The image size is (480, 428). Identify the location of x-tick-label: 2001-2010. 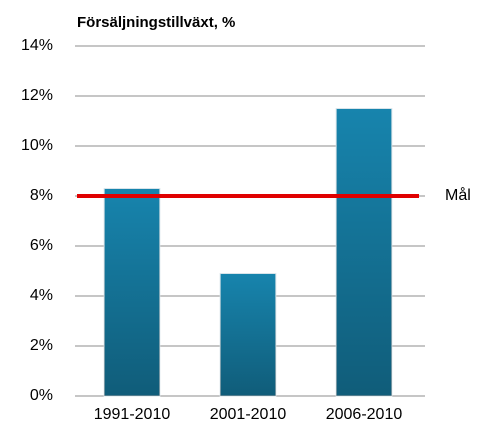
(248, 414).